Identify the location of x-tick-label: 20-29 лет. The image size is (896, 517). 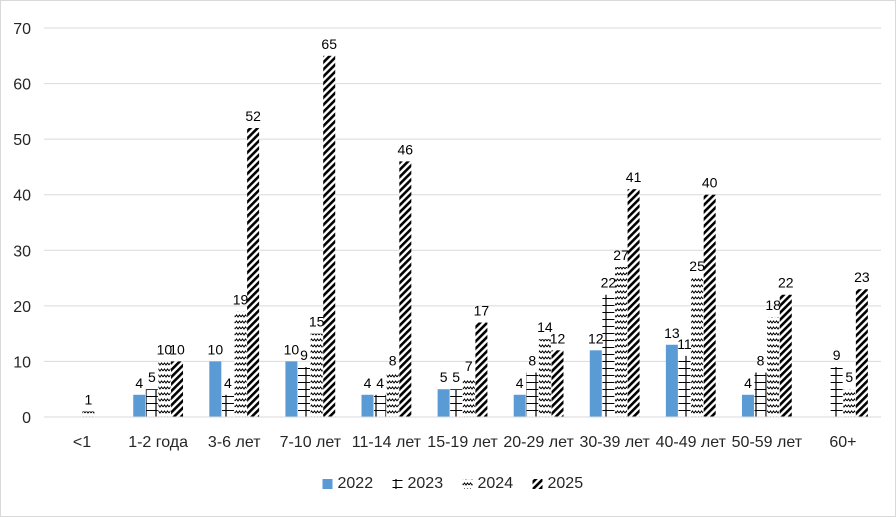
(538, 442).